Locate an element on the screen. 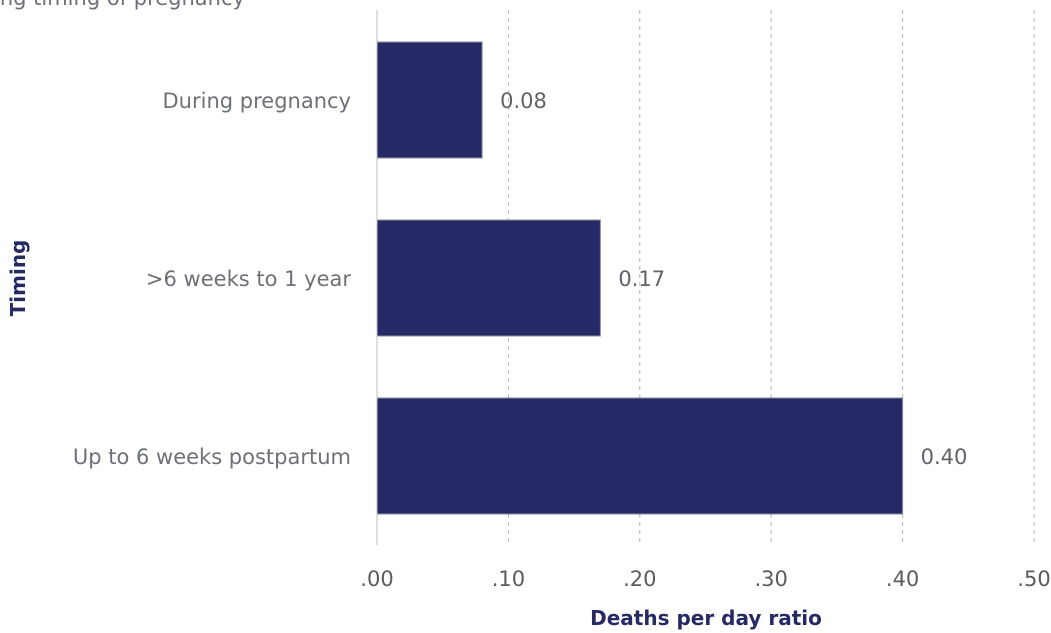 This screenshot has width=1051, height=633. x-tick-label: .40 is located at coordinates (902, 579).